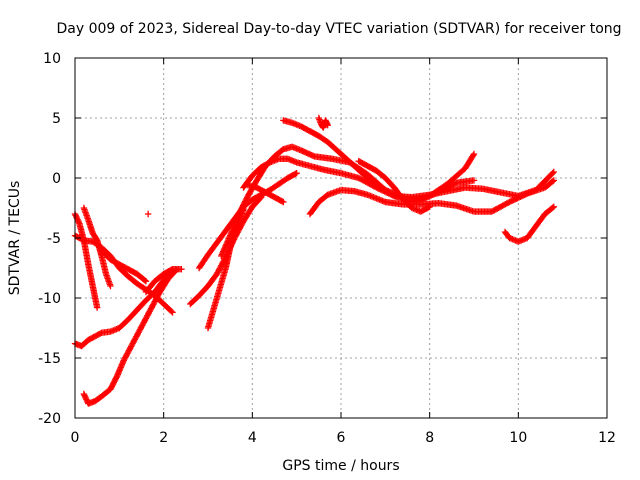 The image size is (640, 480). I want to click on x-tick-label: 12, so click(607, 438).